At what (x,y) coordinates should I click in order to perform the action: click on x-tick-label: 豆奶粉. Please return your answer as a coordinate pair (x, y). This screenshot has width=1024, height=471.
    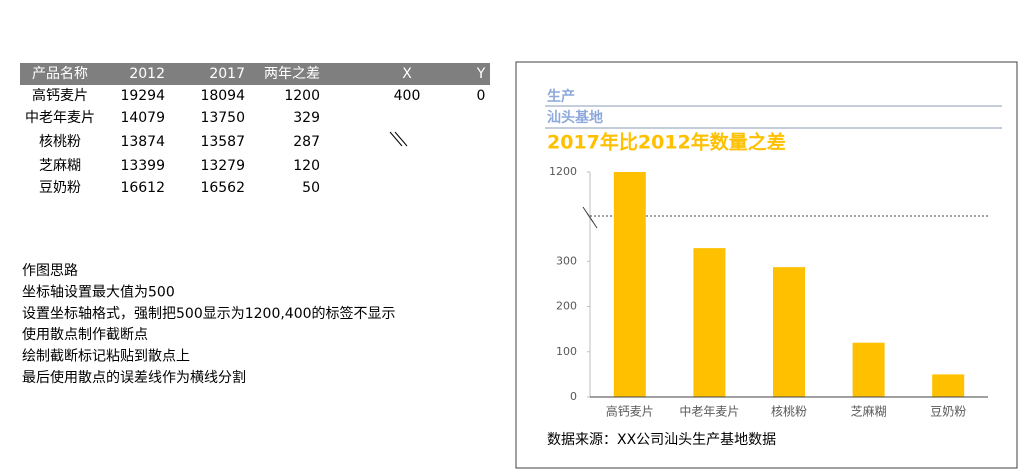
    Looking at the image, I should click on (948, 412).